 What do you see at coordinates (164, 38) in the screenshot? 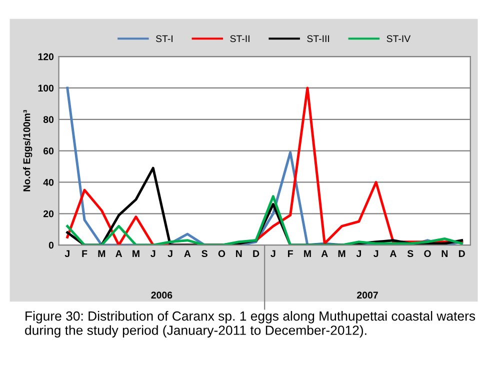
I see `legend-label: ST-I` at bounding box center [164, 38].